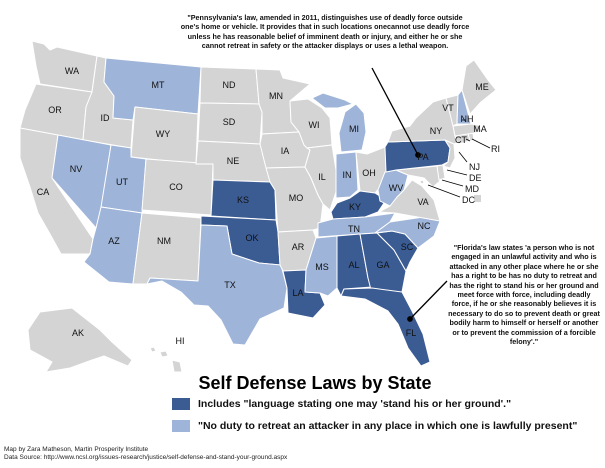  What do you see at coordinates (296, 198) in the screenshot?
I see `label-mo: MO` at bounding box center [296, 198].